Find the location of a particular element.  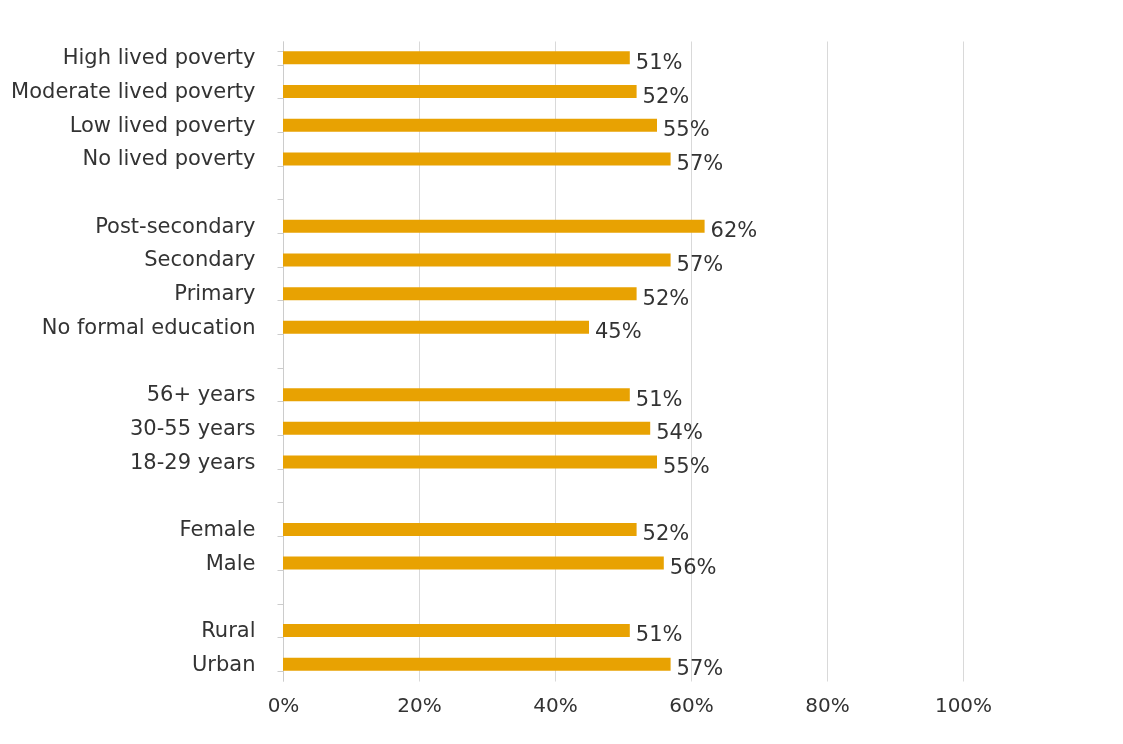

x-tick-label: 20% is located at coordinates (419, 704).